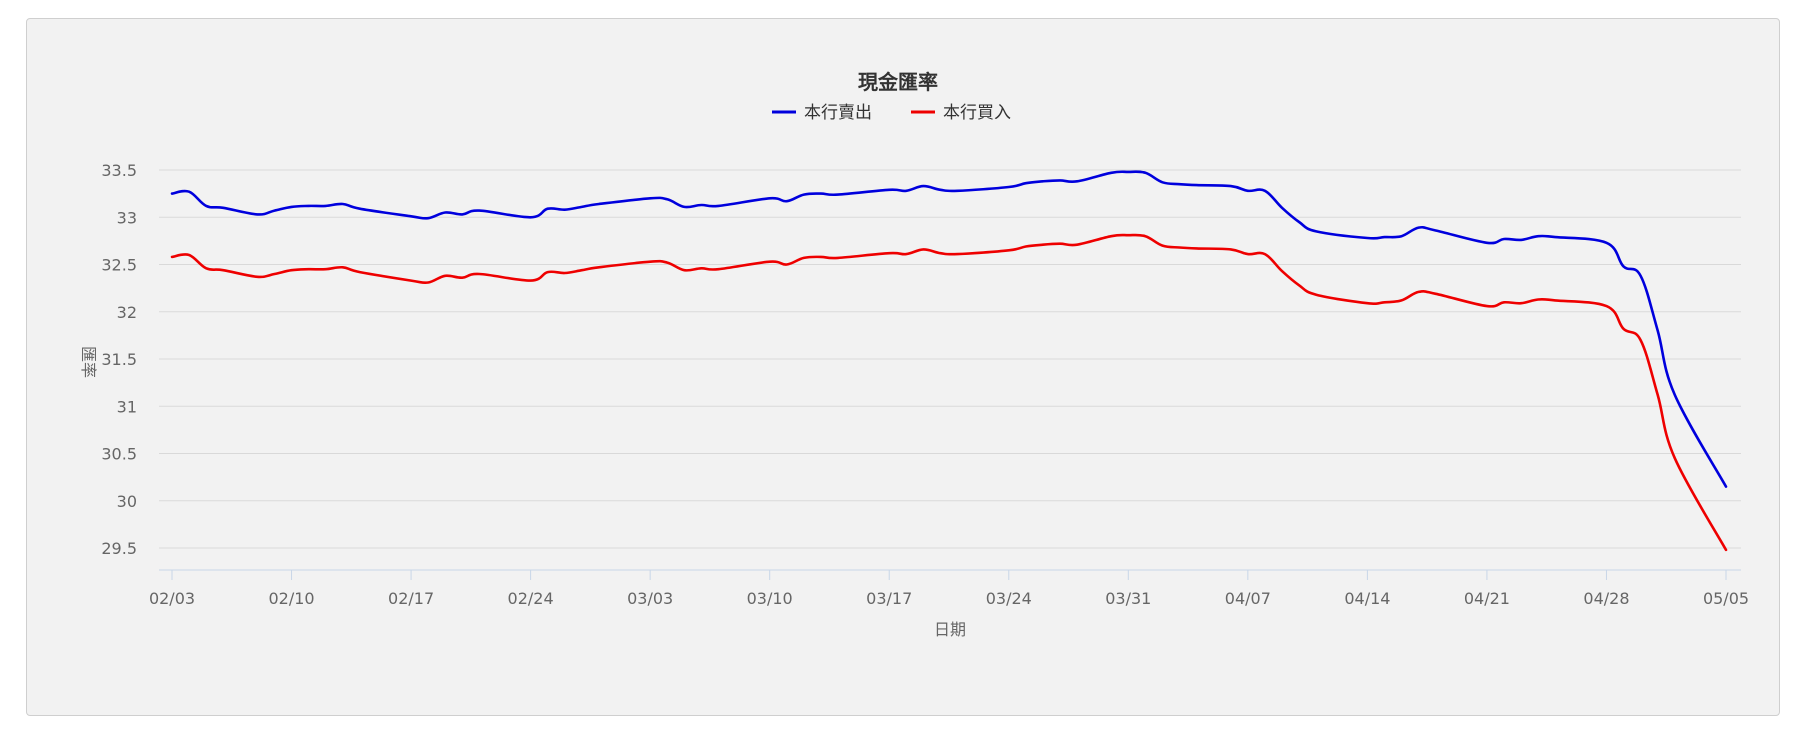  Describe the element at coordinates (119, 454) in the screenshot. I see `y-tick-label: 30.5` at that location.